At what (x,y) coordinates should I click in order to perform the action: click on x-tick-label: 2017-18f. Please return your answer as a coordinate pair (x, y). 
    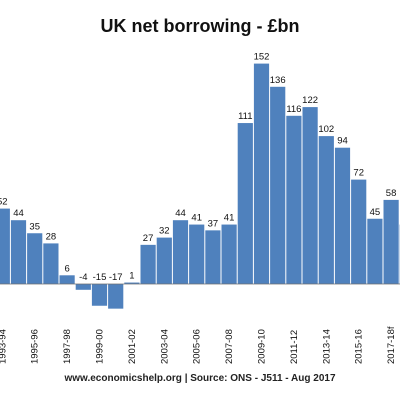
    Looking at the image, I should click on (391, 345).